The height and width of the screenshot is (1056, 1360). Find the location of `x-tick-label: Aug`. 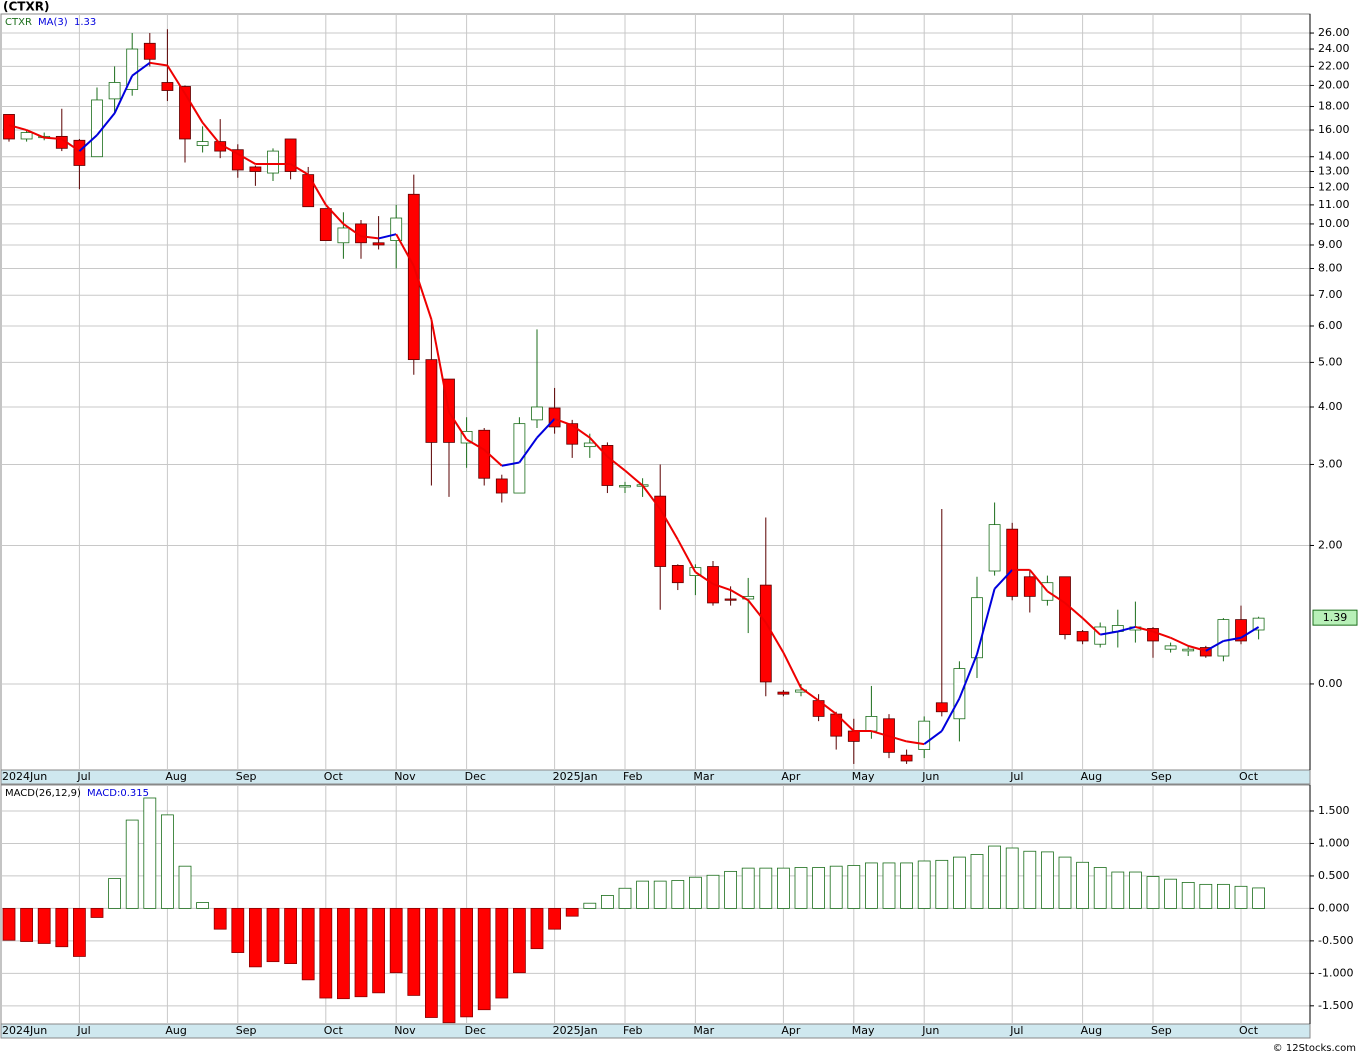

x-tick-label: Aug is located at coordinates (175, 776).